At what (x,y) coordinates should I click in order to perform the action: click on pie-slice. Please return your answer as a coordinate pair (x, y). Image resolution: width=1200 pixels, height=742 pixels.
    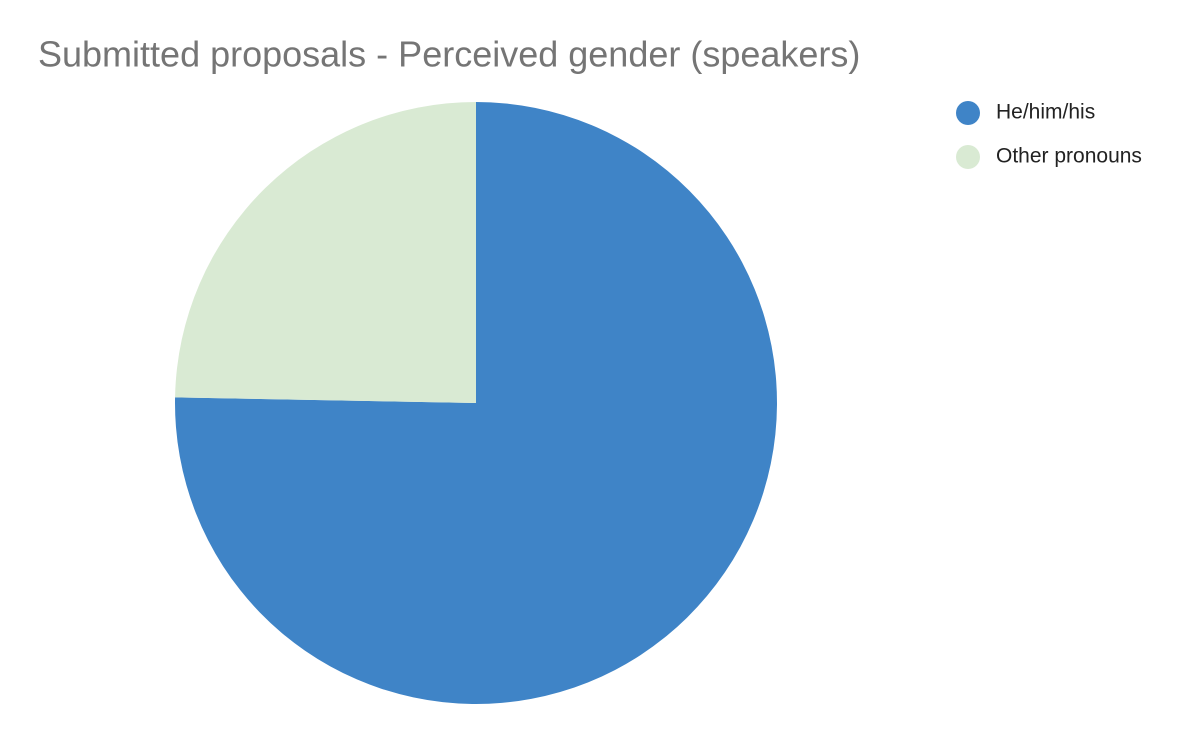
    Looking at the image, I should click on (325, 252).